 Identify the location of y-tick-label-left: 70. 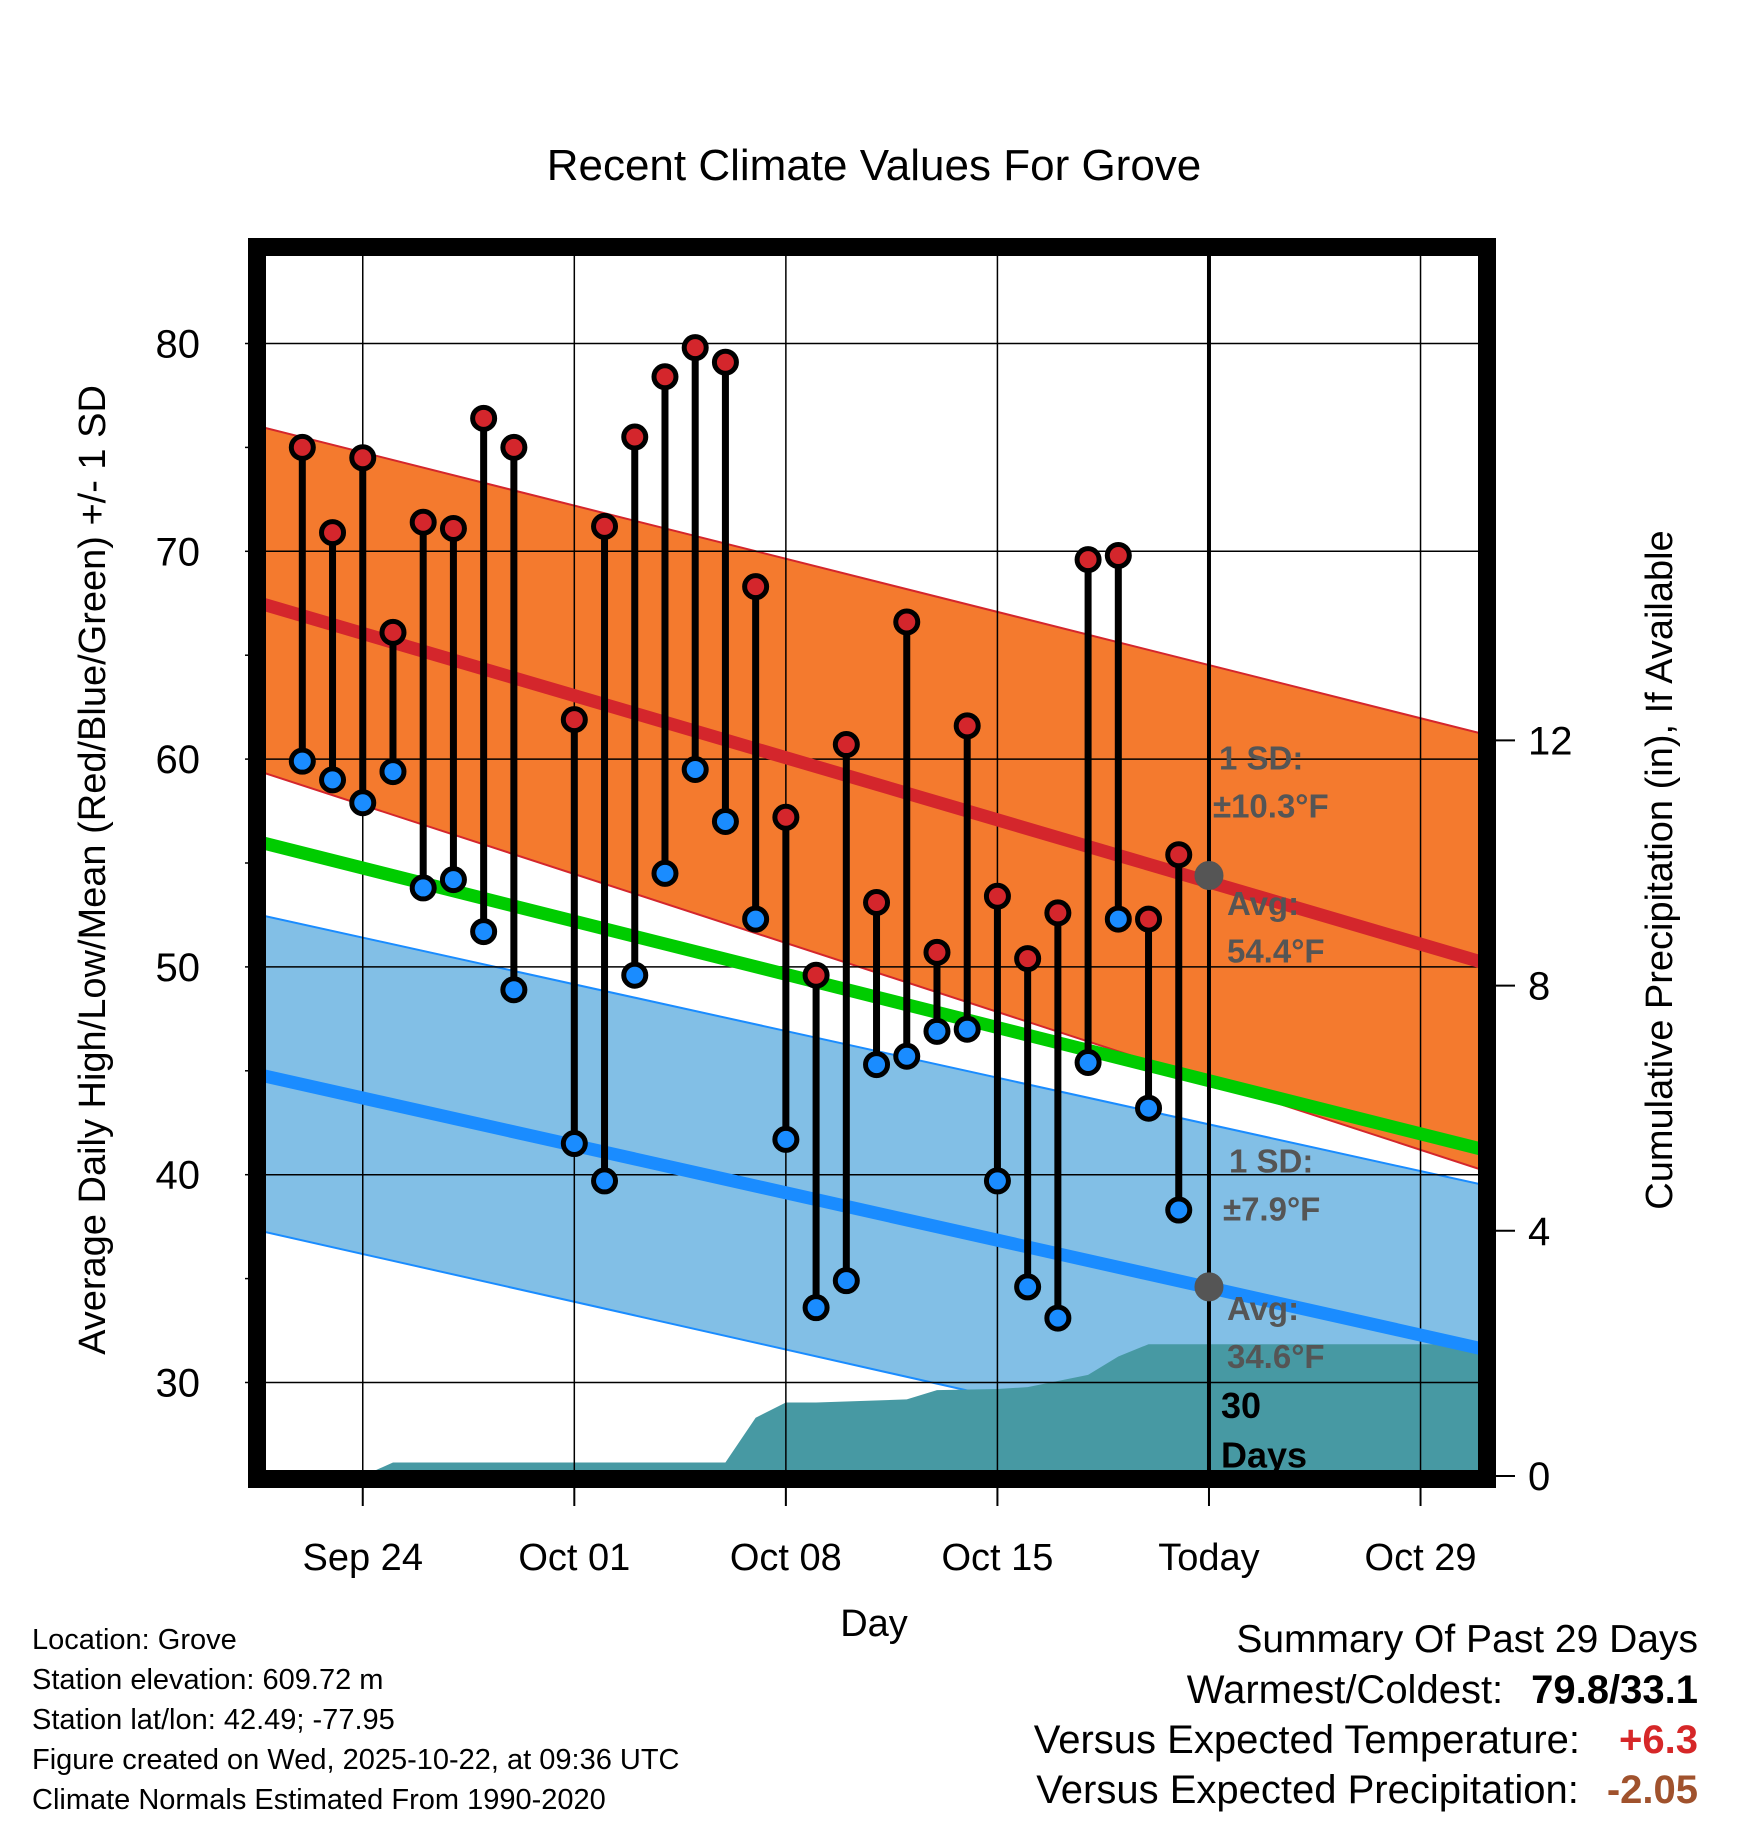
(178, 552).